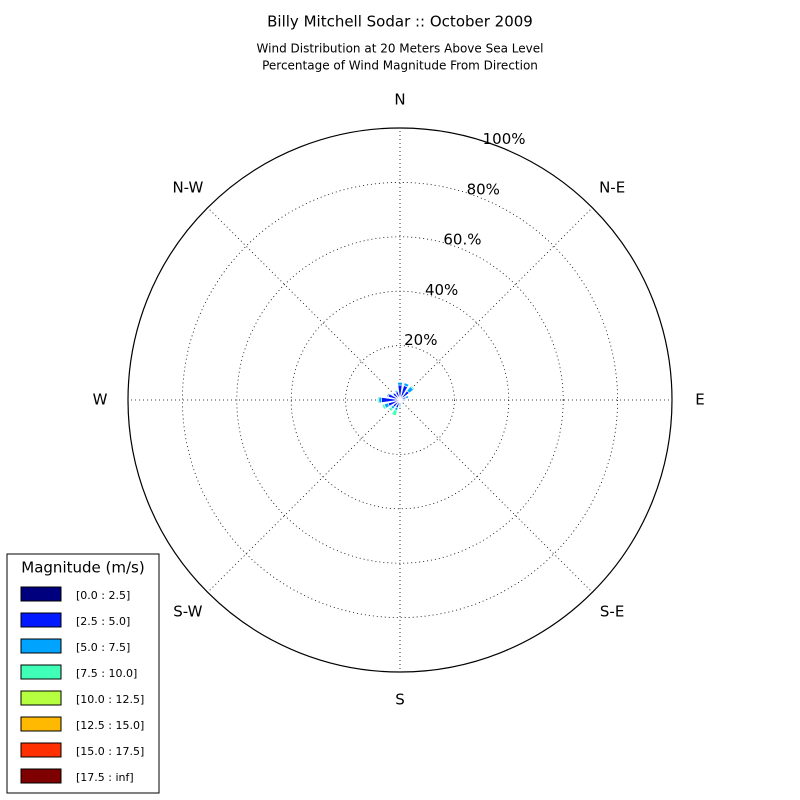  I want to click on chart-title: Billy Mitchell Sodar :: October 2009, so click(400, 22).